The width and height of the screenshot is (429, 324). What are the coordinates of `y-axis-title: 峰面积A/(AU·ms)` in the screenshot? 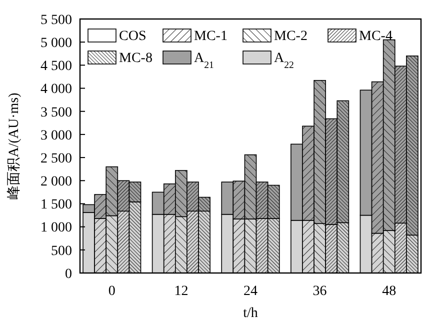 It's located at (14, 146).